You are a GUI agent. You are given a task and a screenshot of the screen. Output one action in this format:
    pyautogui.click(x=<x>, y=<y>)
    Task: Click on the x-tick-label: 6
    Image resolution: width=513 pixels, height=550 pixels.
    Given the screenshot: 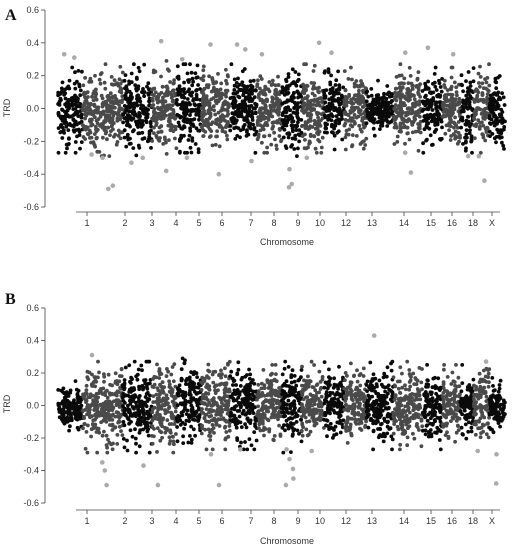 What is the action you would take?
    pyautogui.click(x=221, y=223)
    